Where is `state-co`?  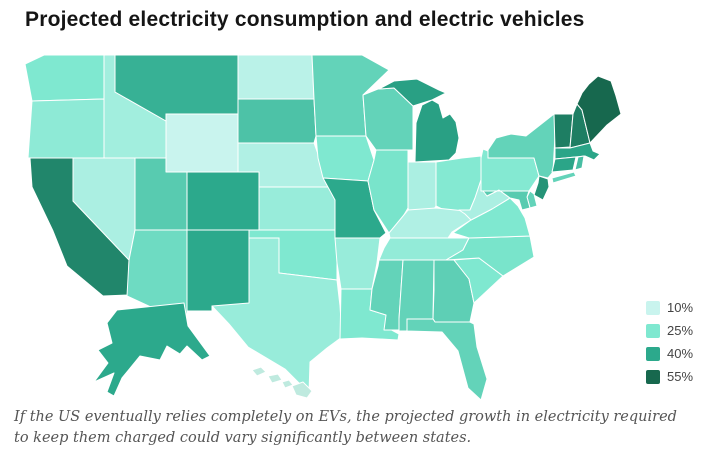 state-co is located at coordinates (223, 201).